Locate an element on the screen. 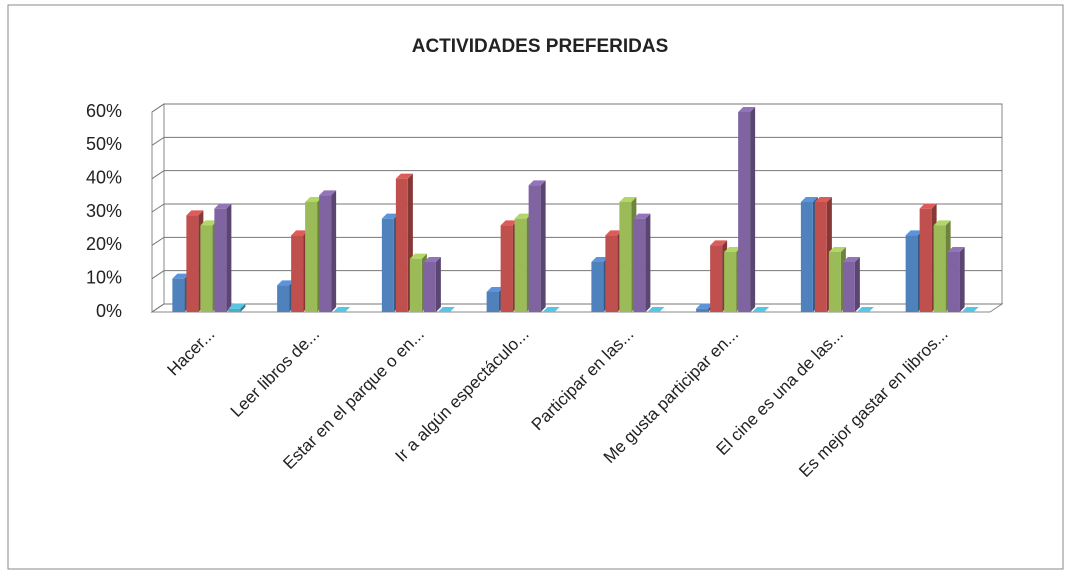 The width and height of the screenshot is (1071, 579). y-tick-label: 10% is located at coordinates (104, 277).